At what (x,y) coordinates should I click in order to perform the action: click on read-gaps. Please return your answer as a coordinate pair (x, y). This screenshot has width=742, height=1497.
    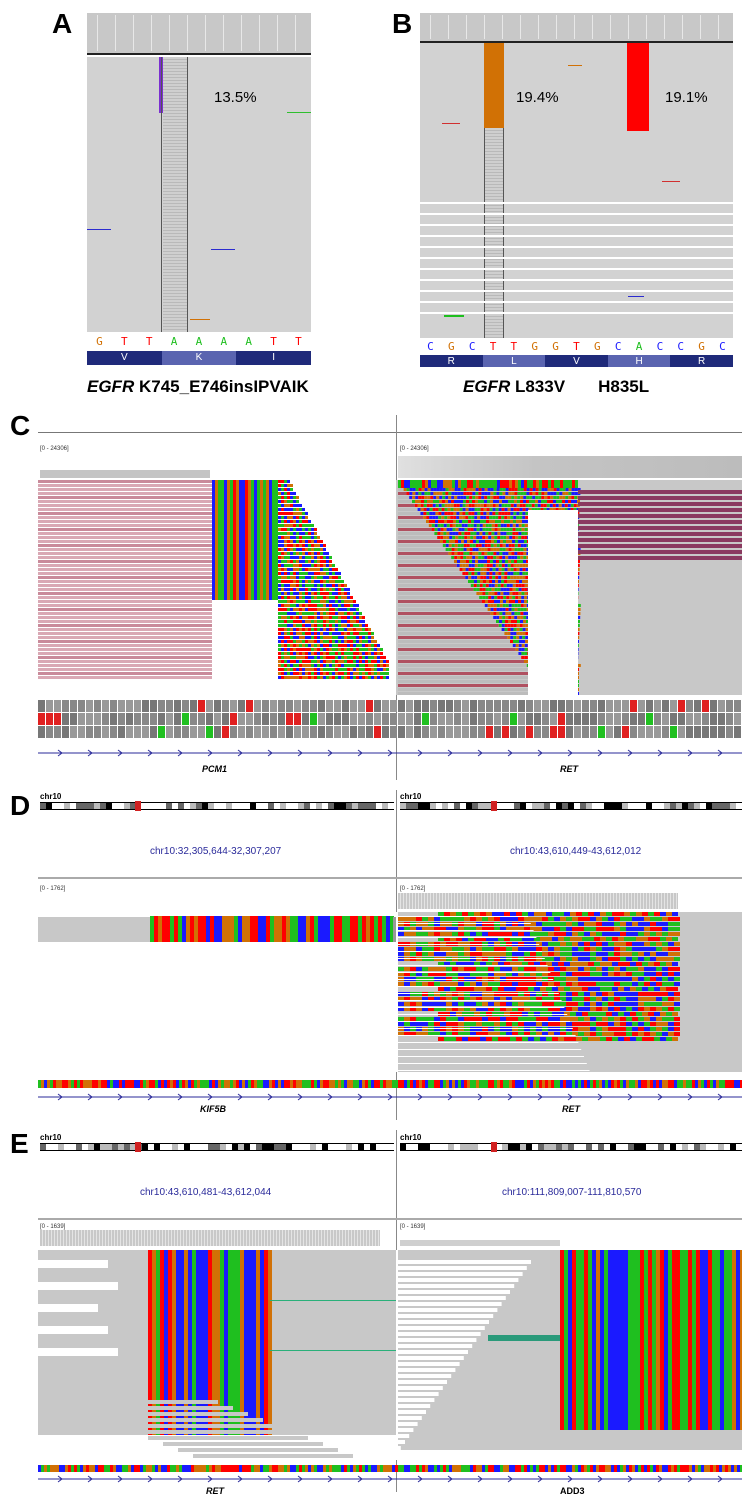
    Looking at the image, I should click on (576, 258).